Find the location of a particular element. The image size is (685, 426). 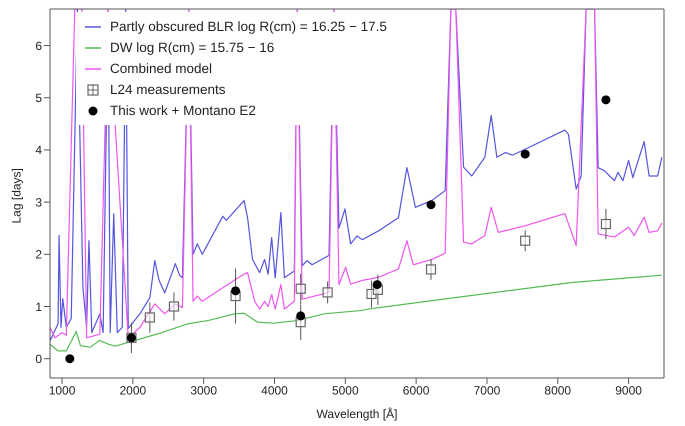

x-tick-label: 9000 is located at coordinates (628, 391).